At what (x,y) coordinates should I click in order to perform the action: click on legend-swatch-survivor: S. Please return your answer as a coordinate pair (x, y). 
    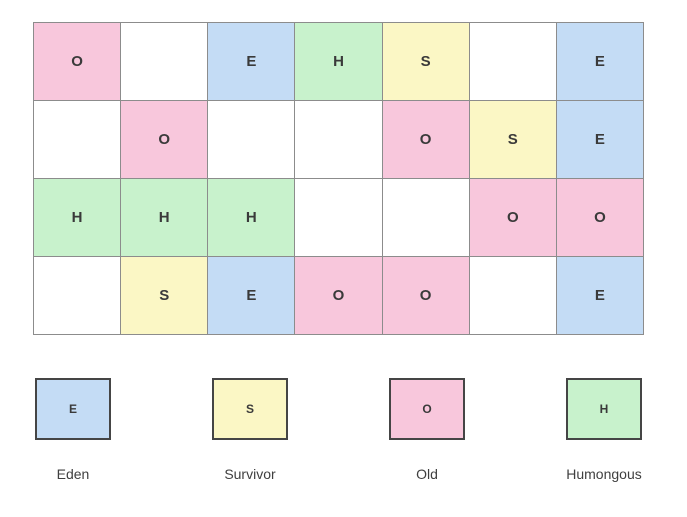
    Looking at the image, I should click on (250, 409).